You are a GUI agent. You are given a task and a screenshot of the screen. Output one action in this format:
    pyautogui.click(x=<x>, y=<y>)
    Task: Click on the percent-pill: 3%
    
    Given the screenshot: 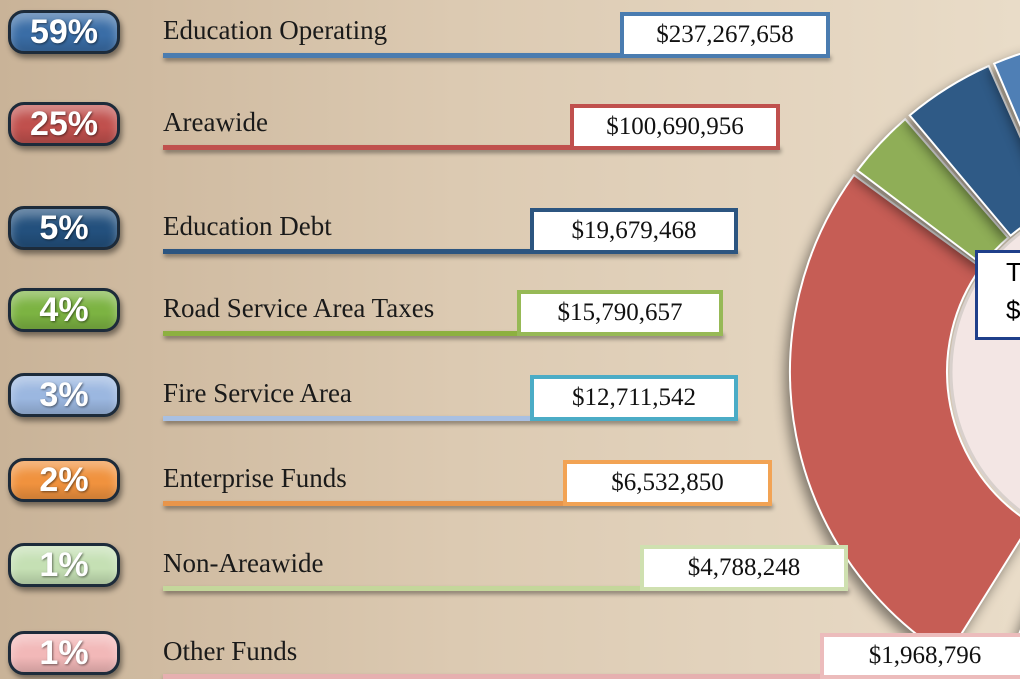 What is the action you would take?
    pyautogui.click(x=64, y=395)
    